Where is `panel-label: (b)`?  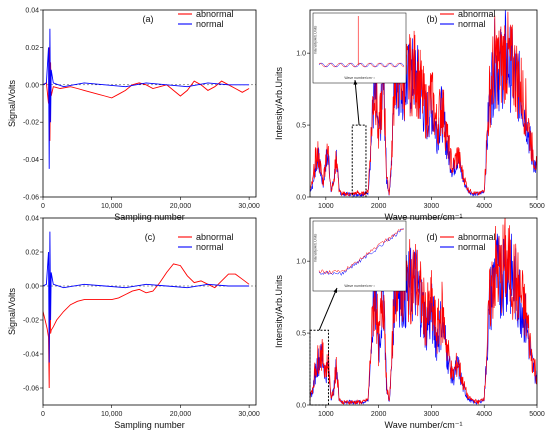
panel-label: (b) is located at coordinates (432, 19).